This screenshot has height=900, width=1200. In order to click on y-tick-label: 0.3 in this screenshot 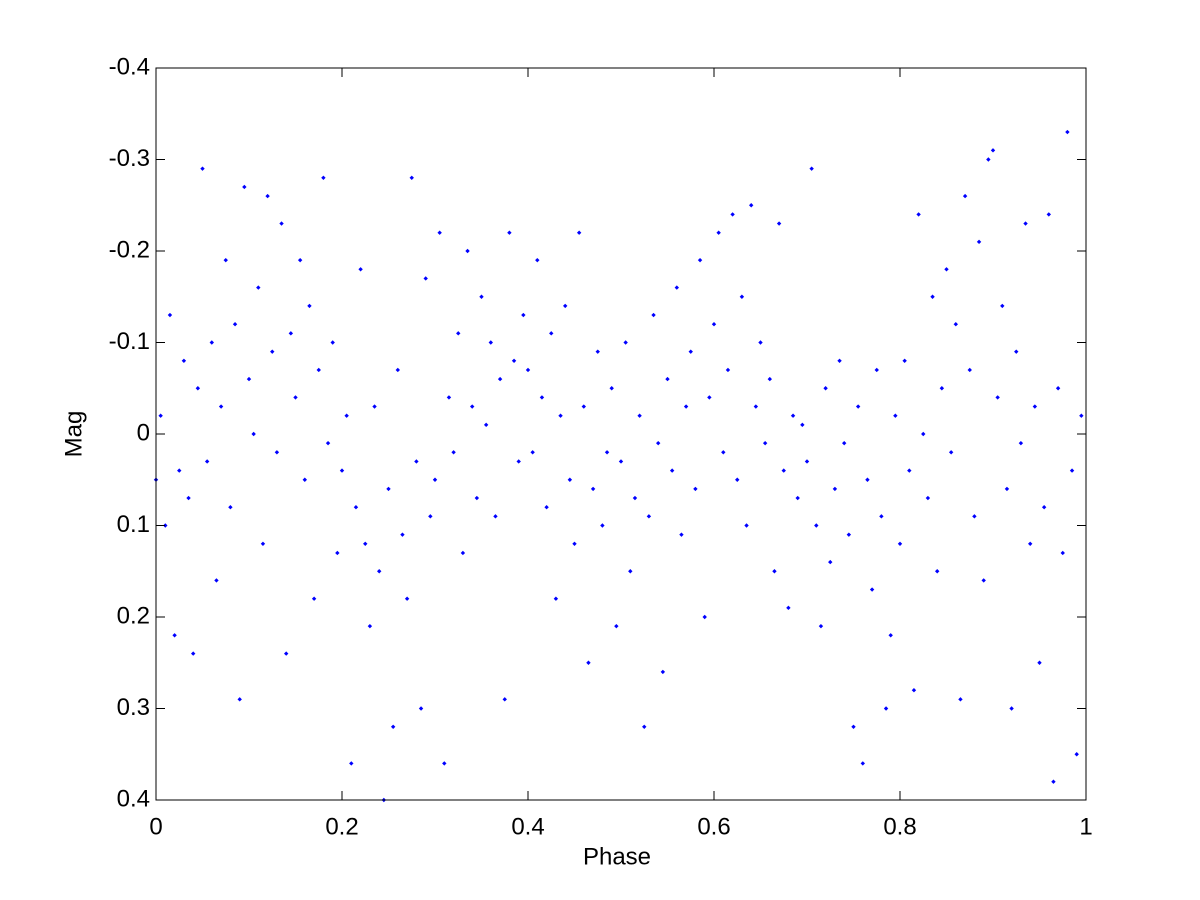, I will do `click(133, 707)`.